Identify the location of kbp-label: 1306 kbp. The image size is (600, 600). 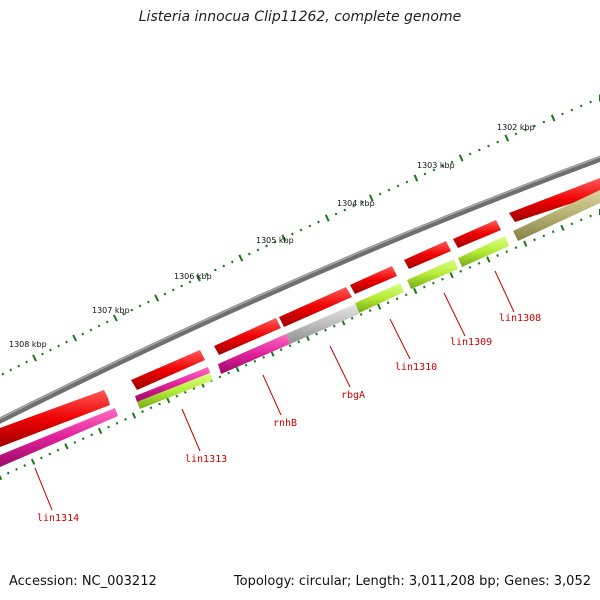
(193, 276).